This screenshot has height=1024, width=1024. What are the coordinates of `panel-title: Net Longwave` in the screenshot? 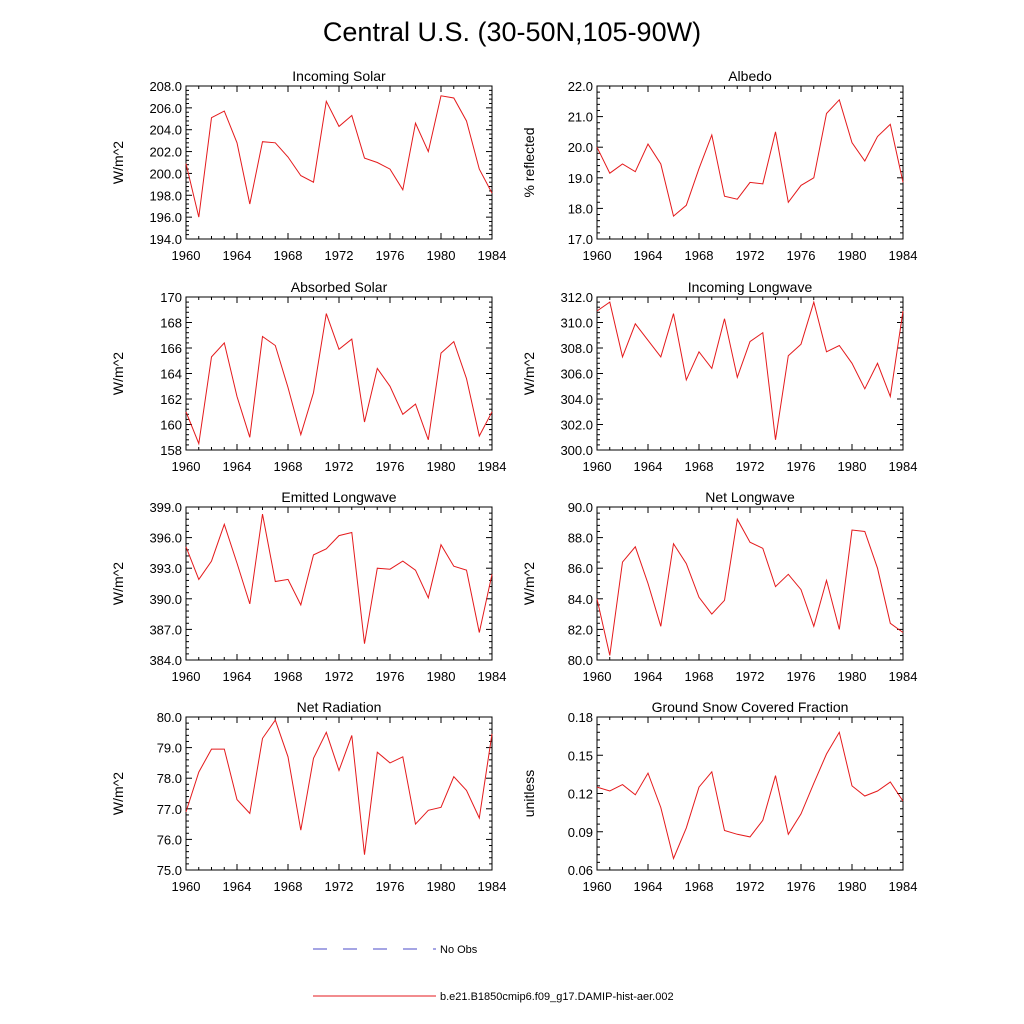 It's located at (750, 497).